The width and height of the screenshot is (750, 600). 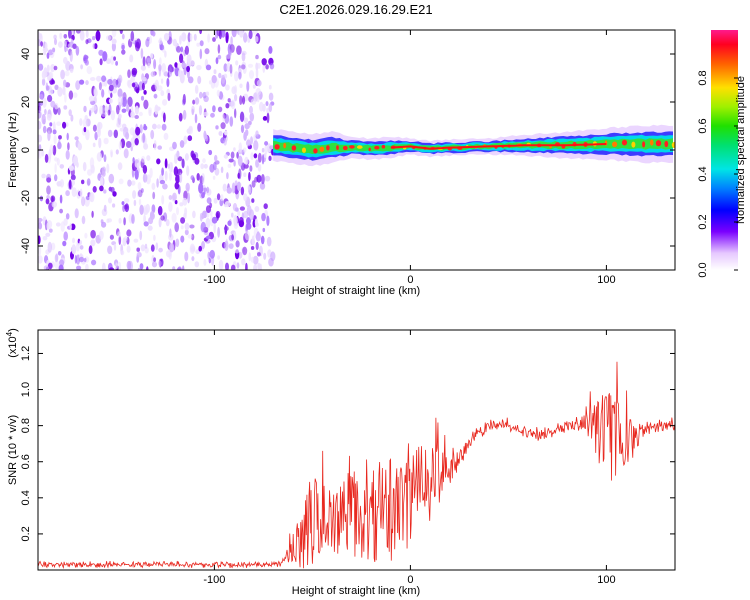 What do you see at coordinates (410, 280) in the screenshot?
I see `x-tick-label: 0` at bounding box center [410, 280].